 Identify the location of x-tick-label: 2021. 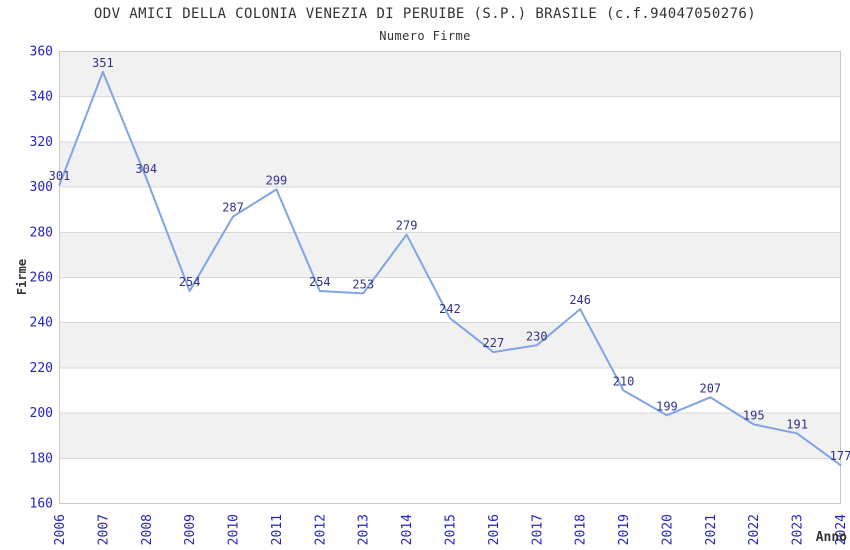
(711, 529).